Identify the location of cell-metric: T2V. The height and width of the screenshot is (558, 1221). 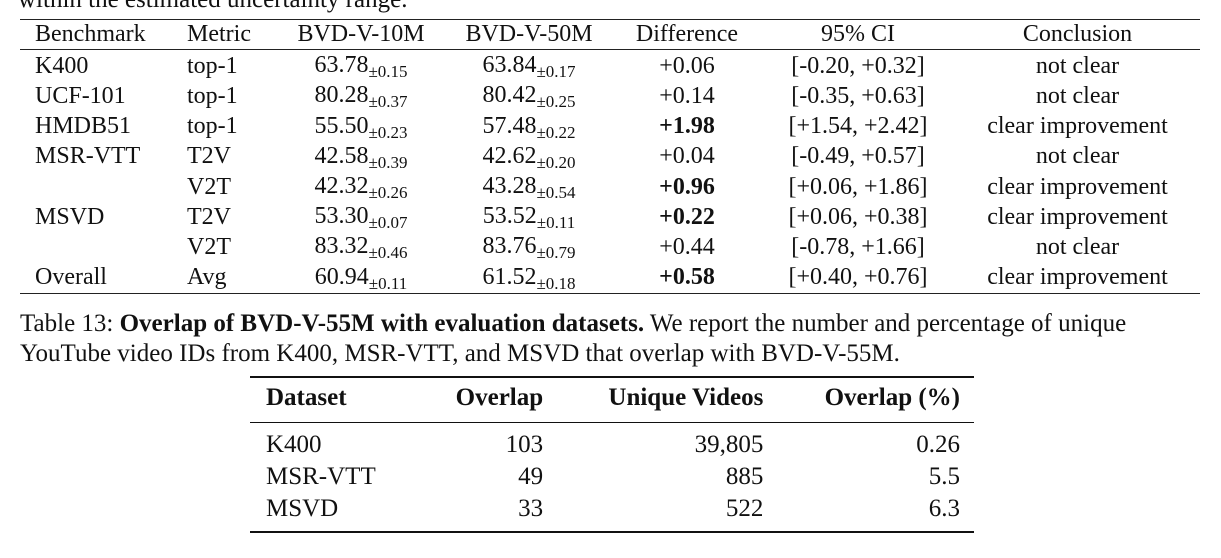
(209, 156).